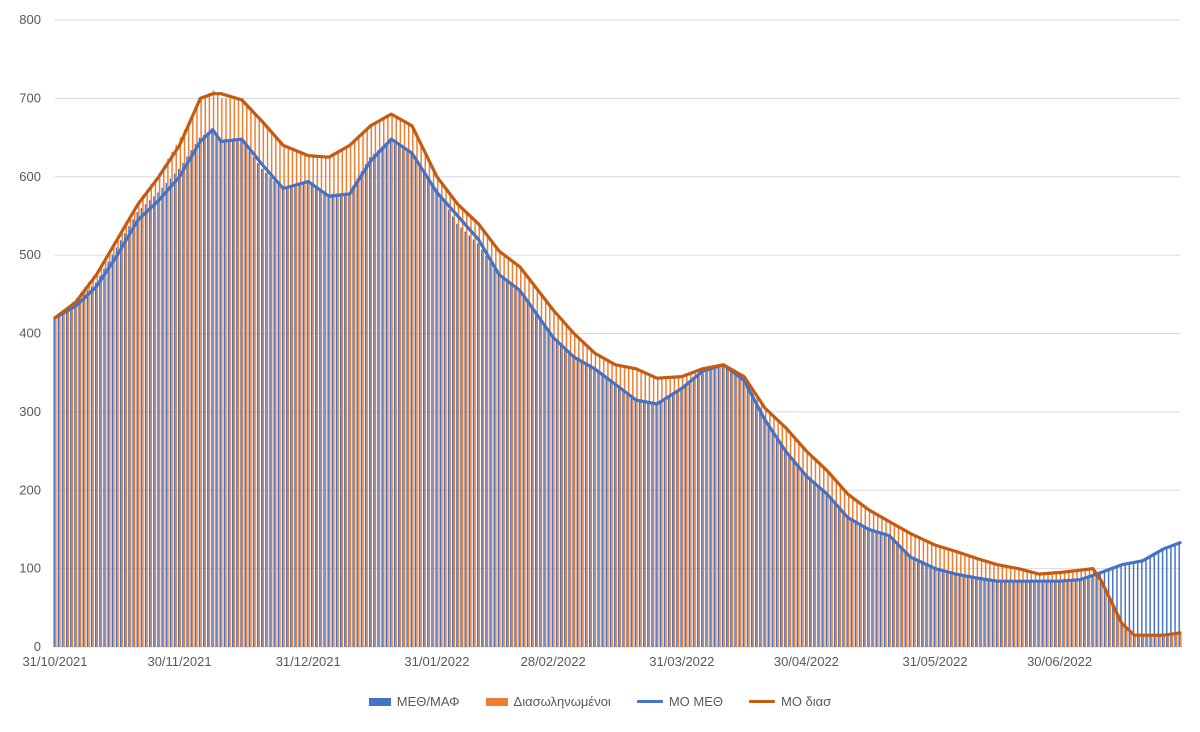 This screenshot has width=1200, height=732. Describe the element at coordinates (30, 568) in the screenshot. I see `y-tick-label: 100` at that location.